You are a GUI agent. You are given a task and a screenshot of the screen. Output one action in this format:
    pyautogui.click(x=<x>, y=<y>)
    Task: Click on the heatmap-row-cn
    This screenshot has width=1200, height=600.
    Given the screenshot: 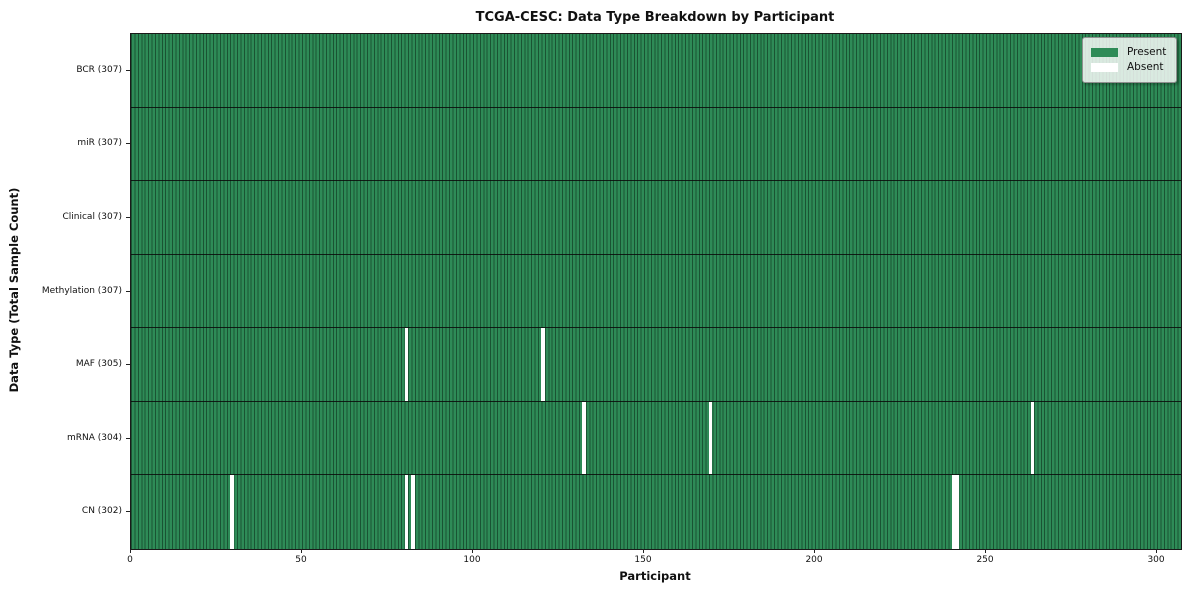 What is the action you would take?
    pyautogui.click(x=656, y=512)
    